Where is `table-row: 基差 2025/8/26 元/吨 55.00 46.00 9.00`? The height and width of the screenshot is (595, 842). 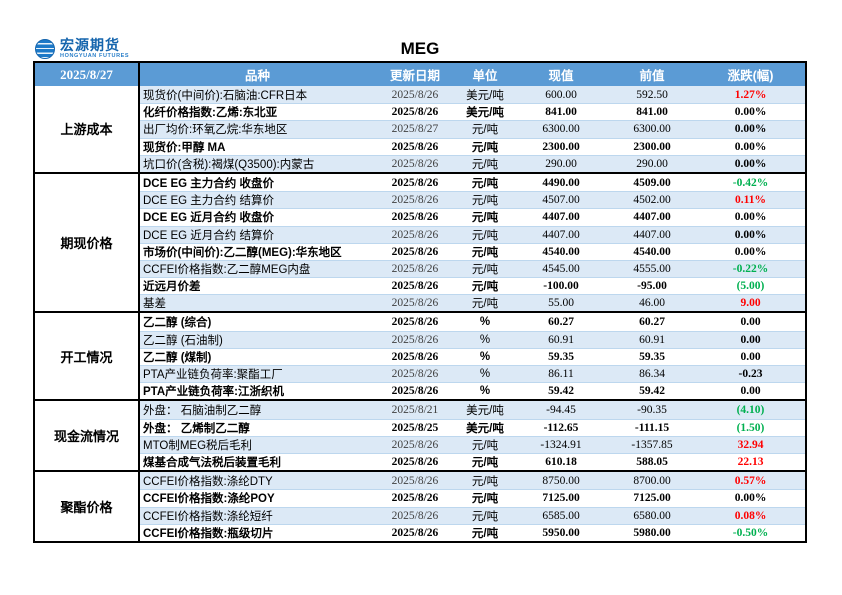
table-row: 基差 2025/8/26 元/吨 55.00 46.00 9.00 is located at coordinates (472, 303).